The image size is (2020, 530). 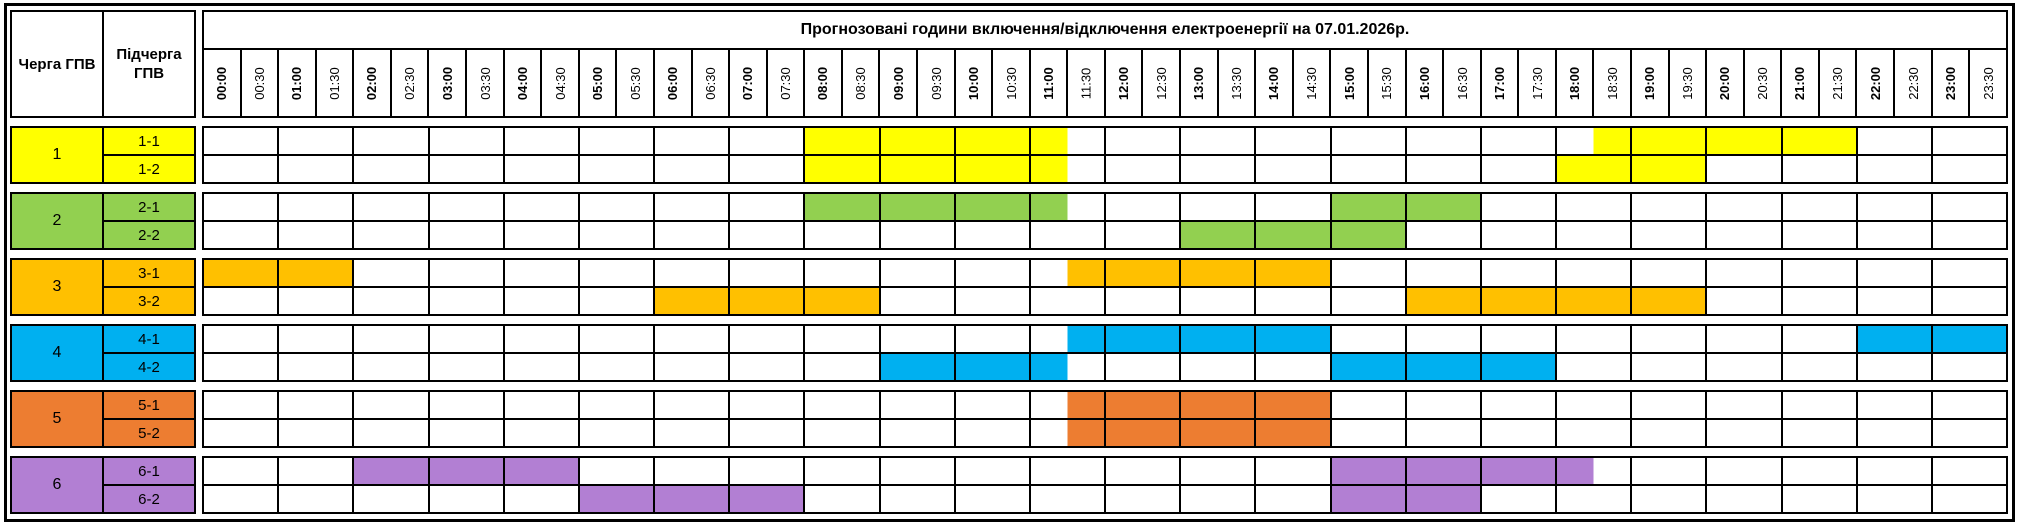 What do you see at coordinates (103, 353) in the screenshot?
I see `queue-block-4: 4 4-1 4-2` at bounding box center [103, 353].